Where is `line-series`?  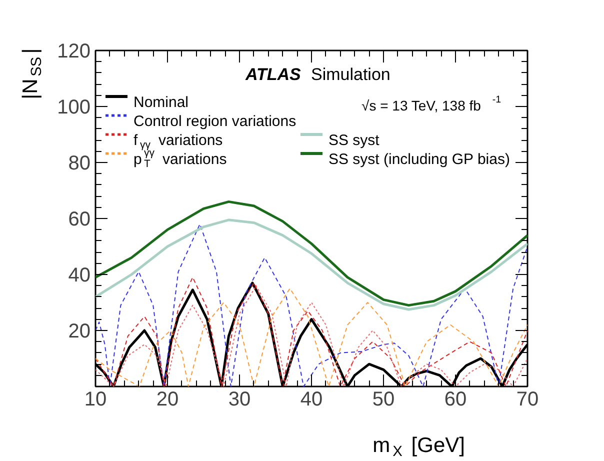 line-series is located at coordinates (312, 264).